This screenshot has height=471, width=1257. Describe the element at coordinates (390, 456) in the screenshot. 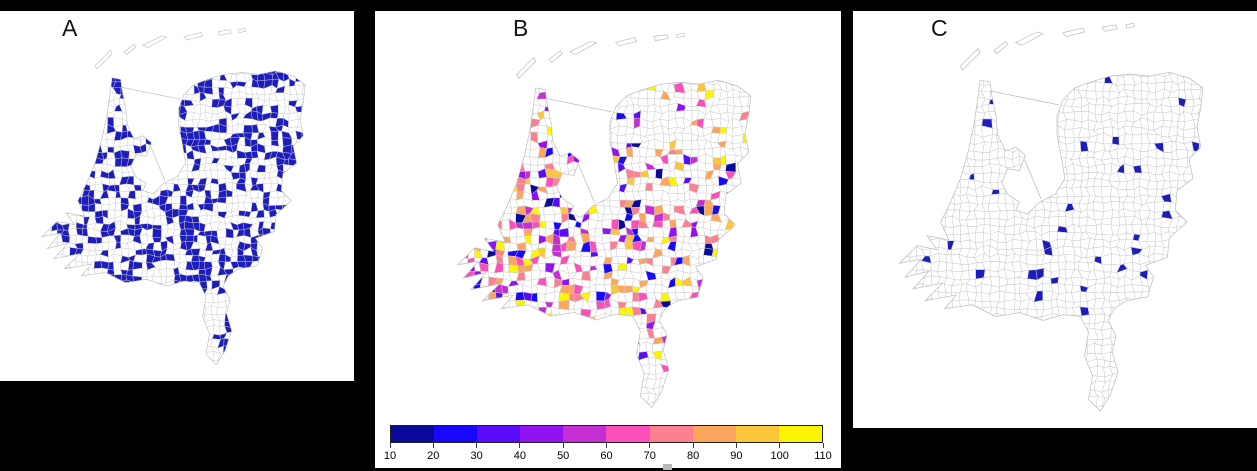

I see `colorbar-tick-label: 10` at that location.